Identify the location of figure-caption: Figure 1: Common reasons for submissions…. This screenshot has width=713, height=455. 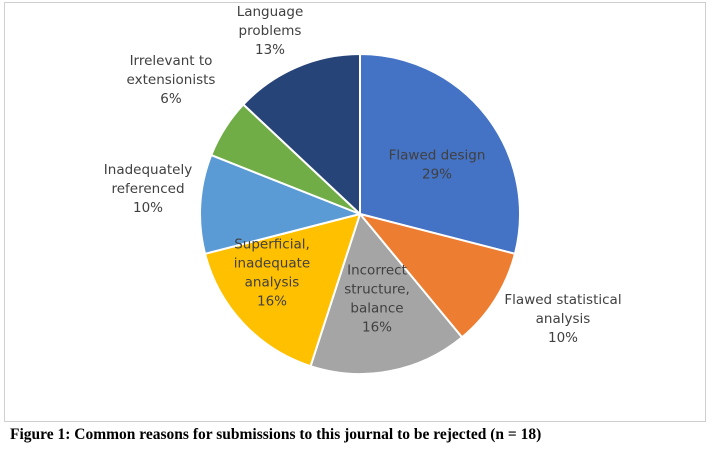
(276, 434).